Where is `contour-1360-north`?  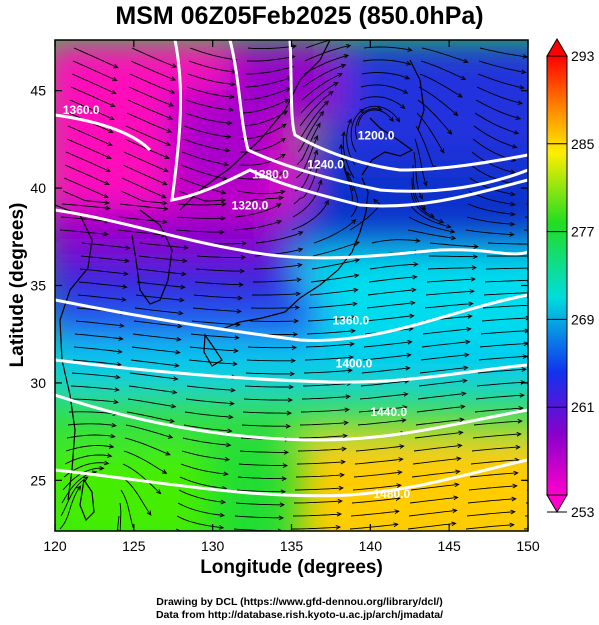 contour-1360-north is located at coordinates (103, 132).